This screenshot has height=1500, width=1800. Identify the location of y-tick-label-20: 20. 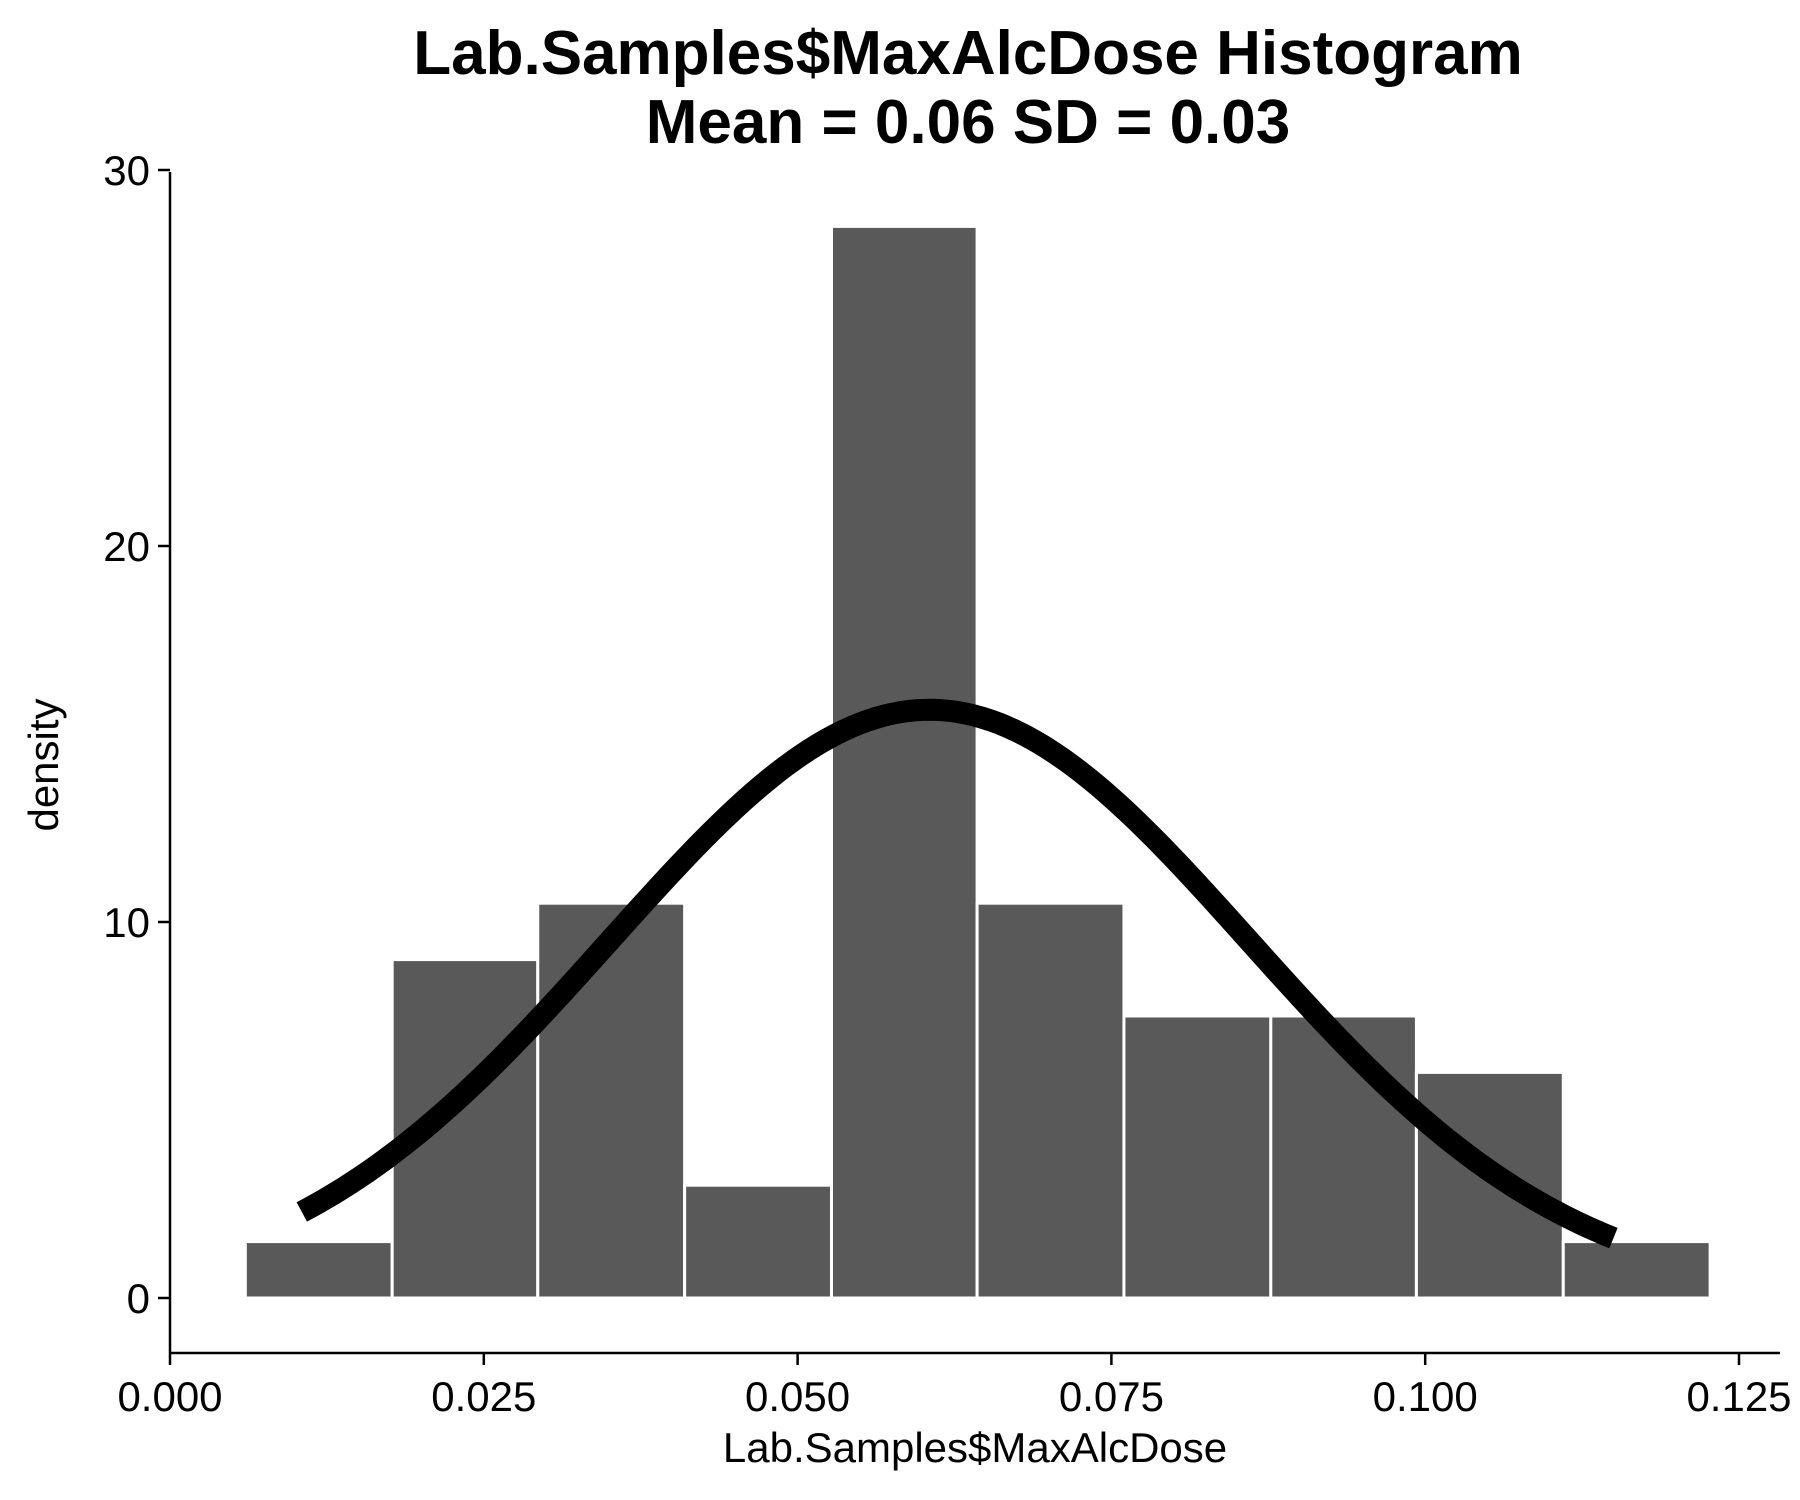
(126, 546).